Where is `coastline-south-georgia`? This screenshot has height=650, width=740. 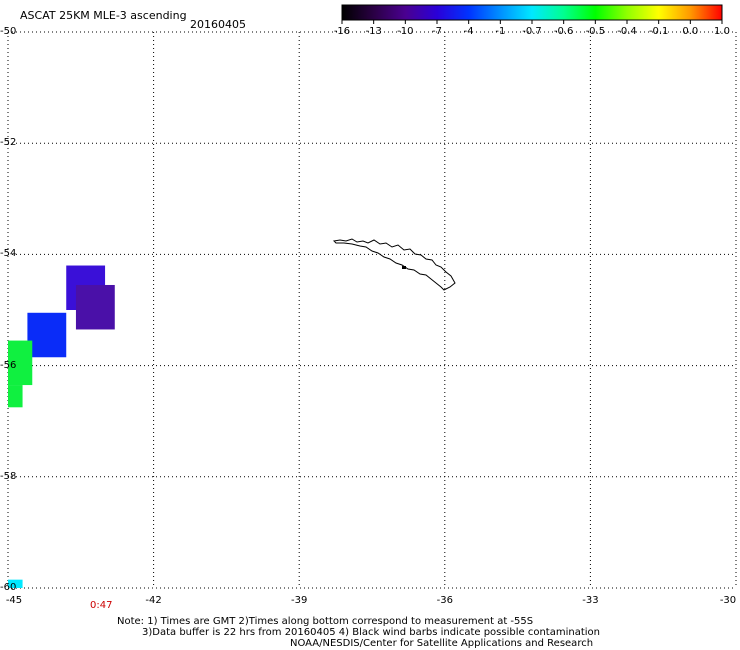
coastline-south-georgia is located at coordinates (394, 264).